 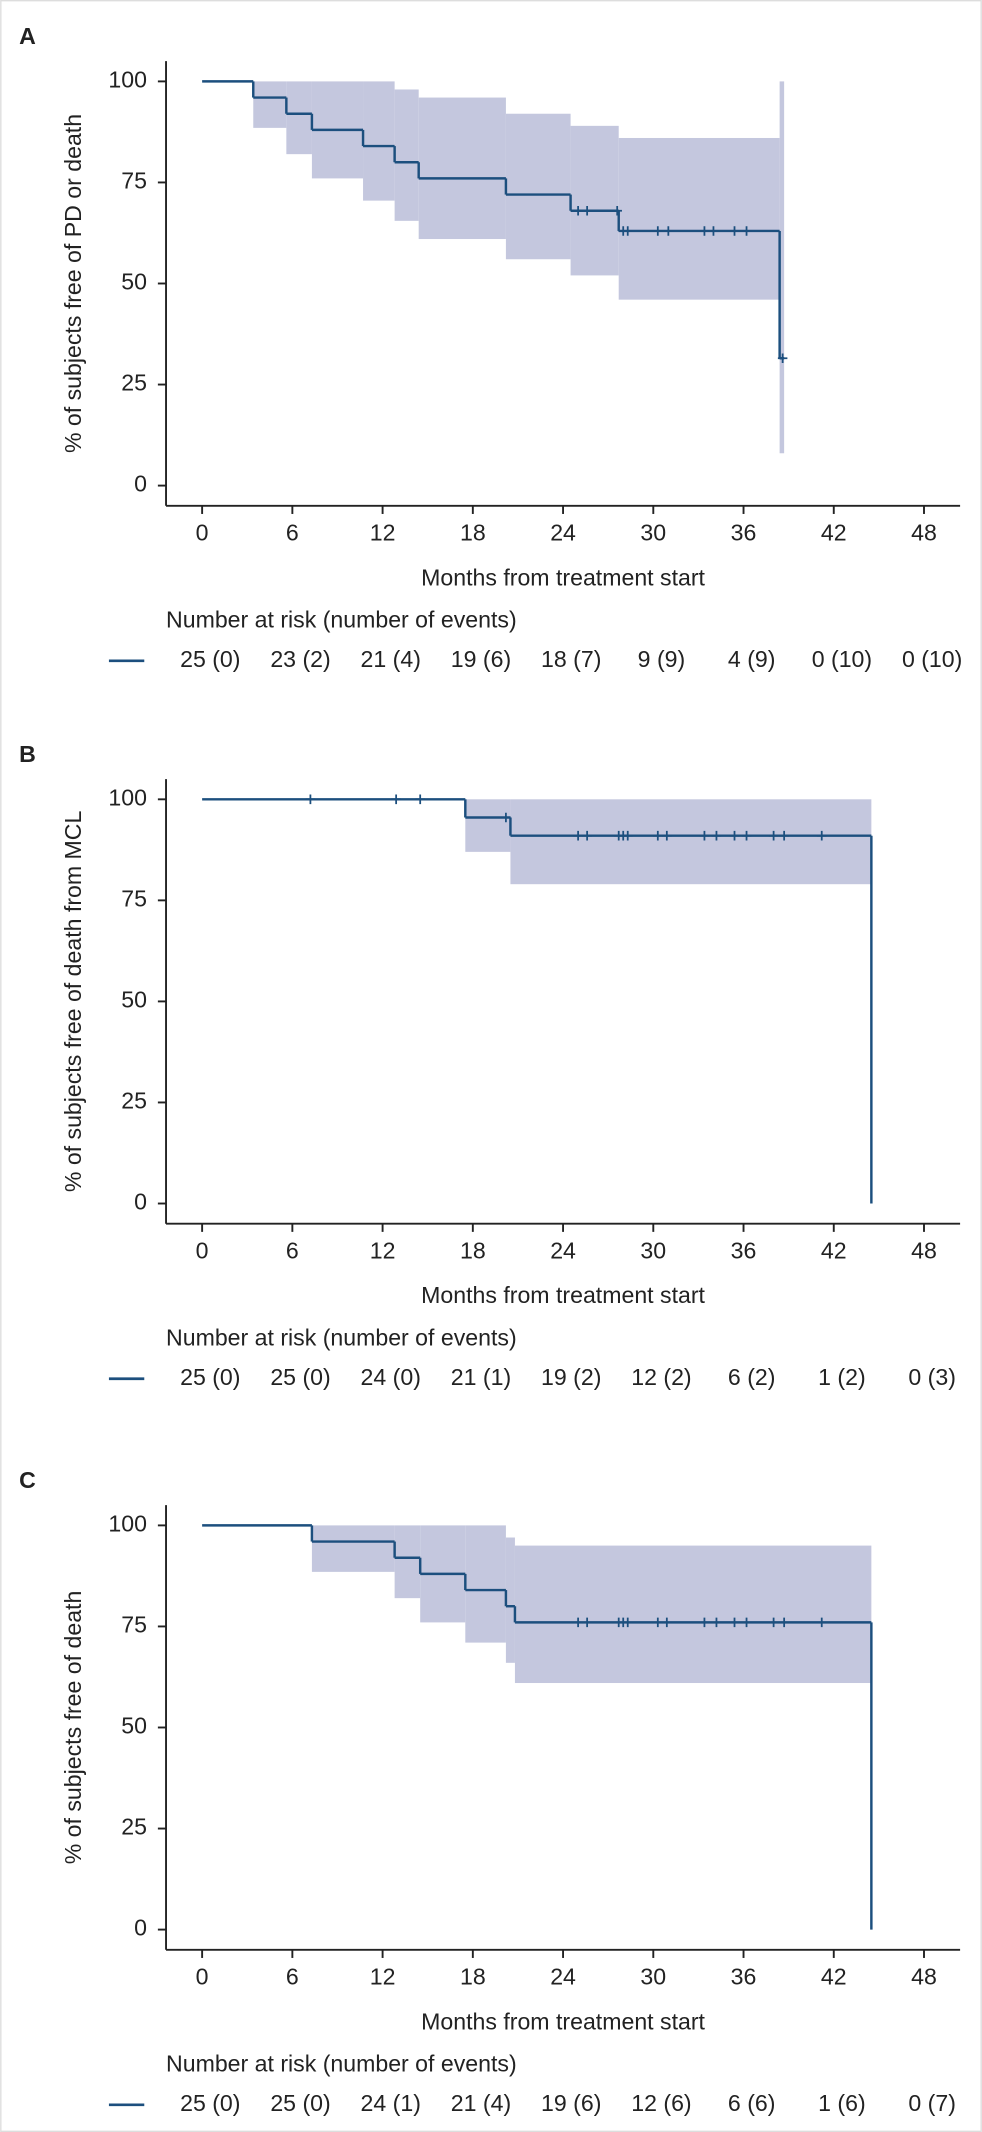 What do you see at coordinates (752, 2103) in the screenshot?
I see `risk-value: 6 (6)` at bounding box center [752, 2103].